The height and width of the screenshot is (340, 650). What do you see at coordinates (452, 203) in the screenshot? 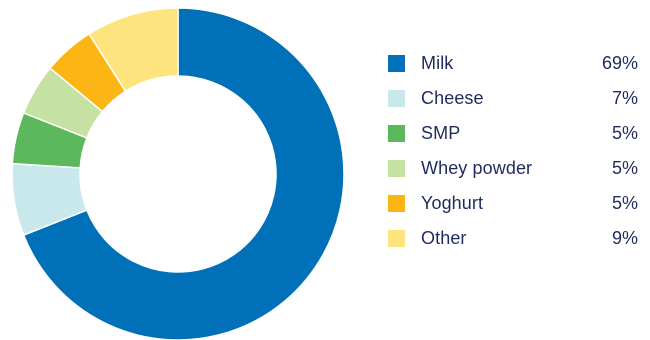
I see `legend-label-yoghurt: Yoghurt` at bounding box center [452, 203].